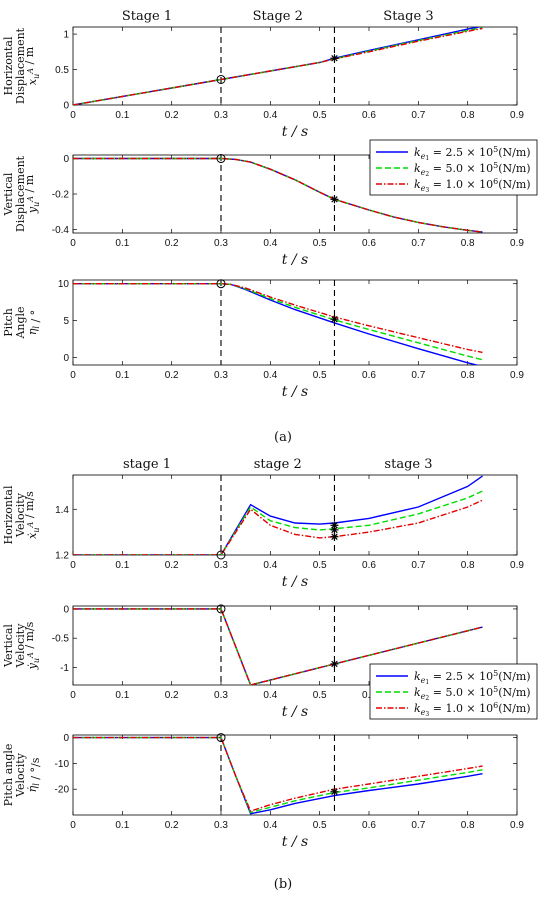 This screenshot has width=550, height=904. I want to click on y-tick-label: -1, so click(64, 668).